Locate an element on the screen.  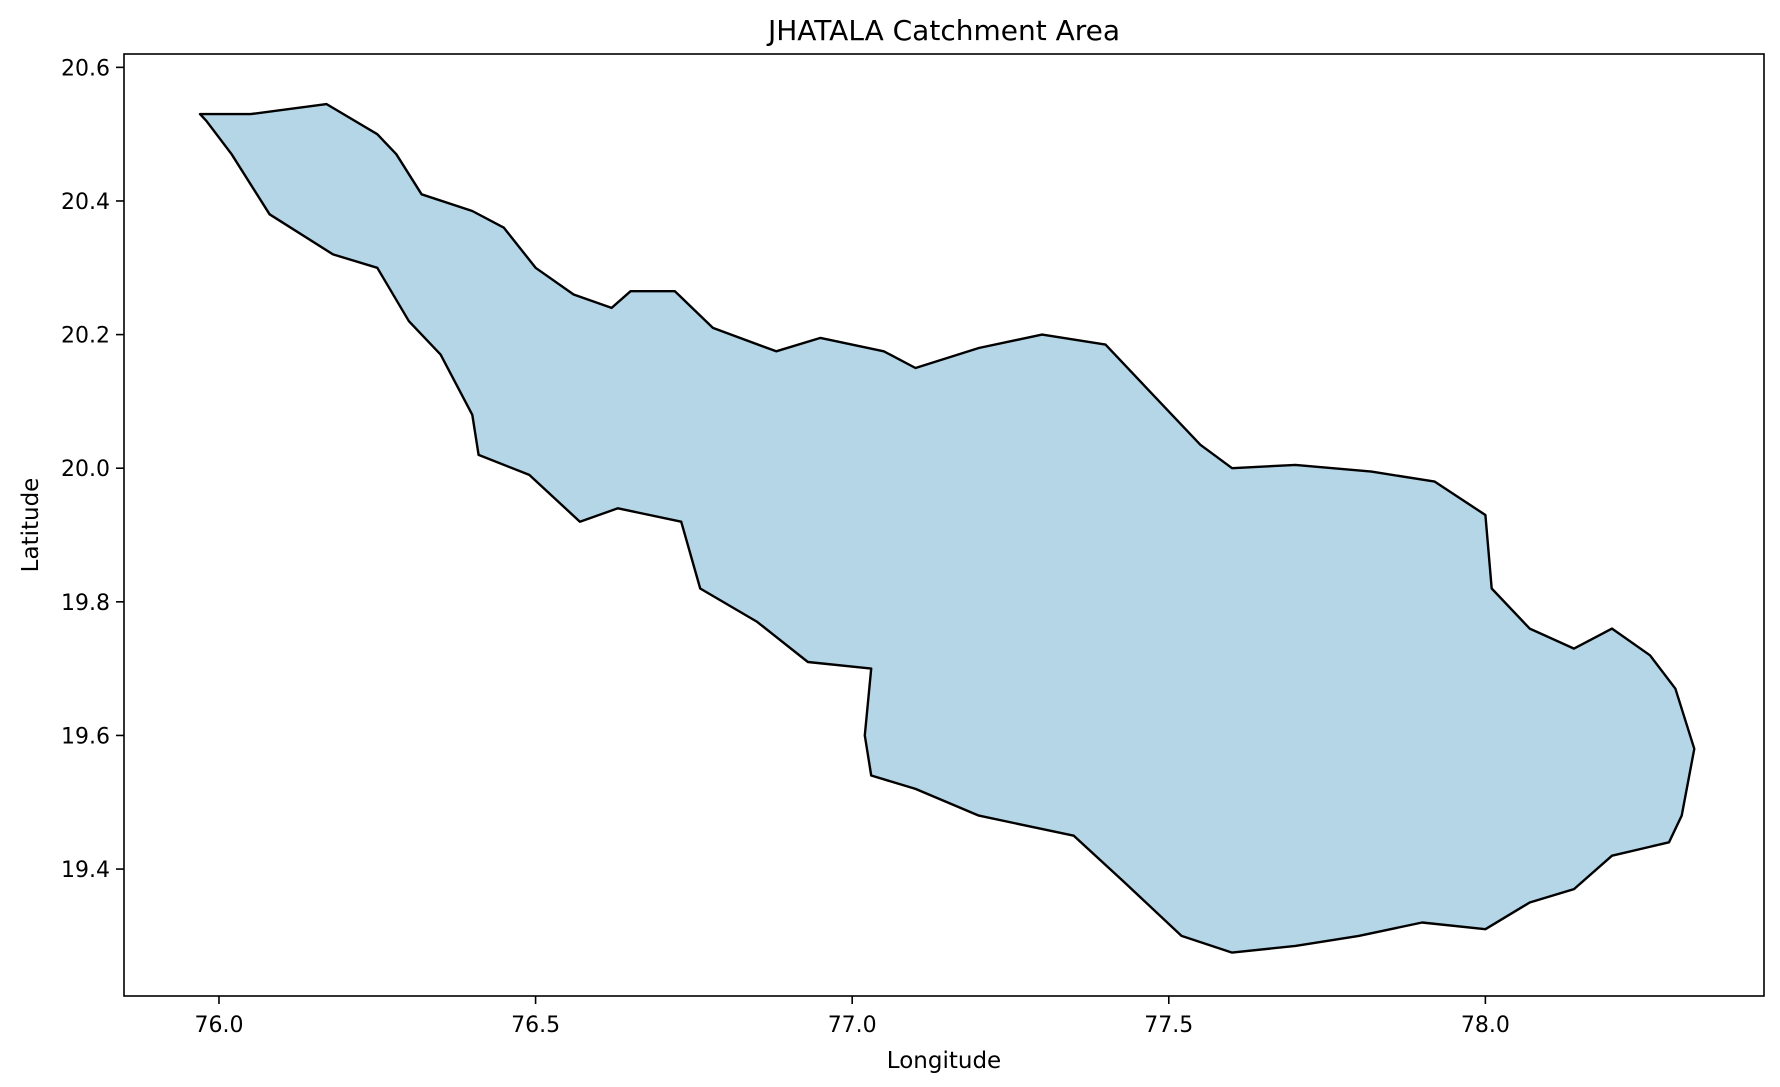
y-tick-label: 19.8 is located at coordinates (85, 603).